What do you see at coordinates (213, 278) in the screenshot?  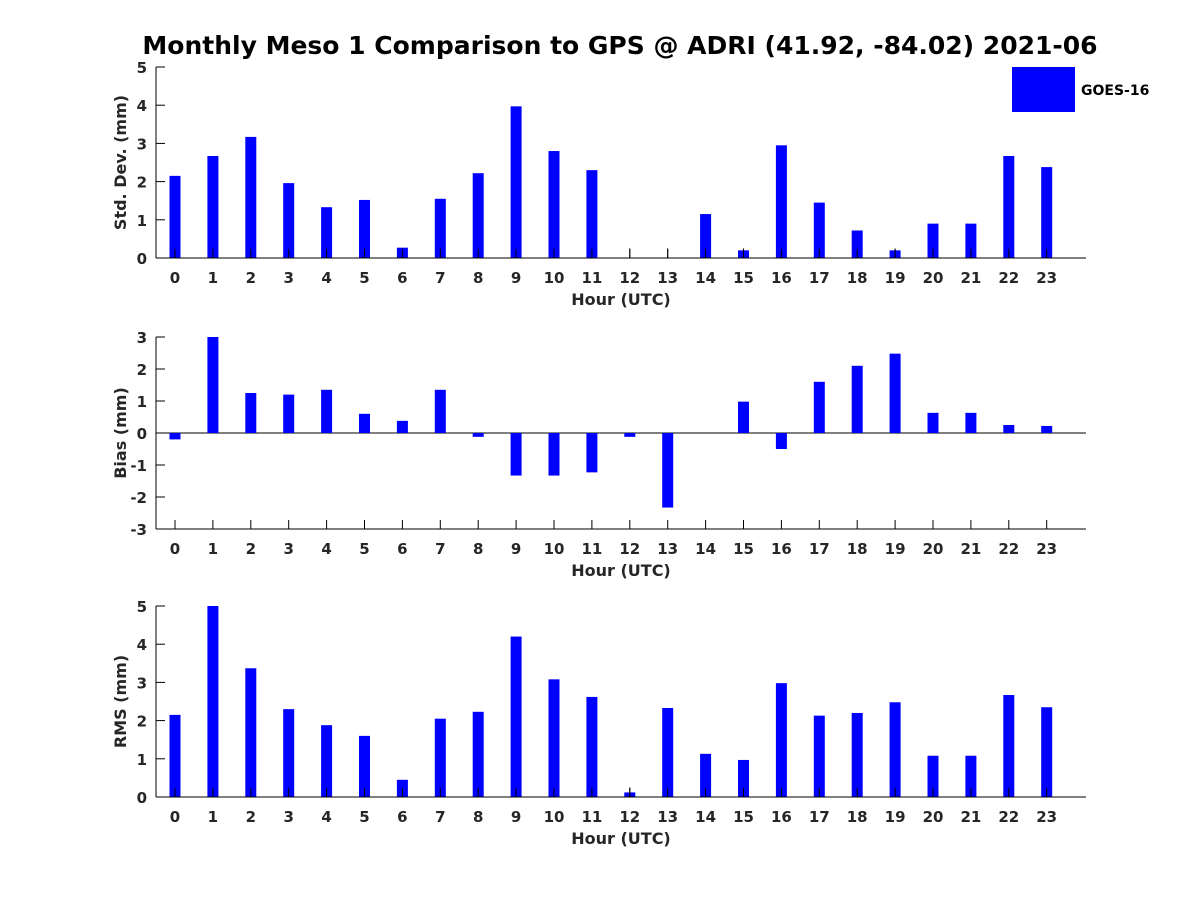 I see `x-tick-label: 1` at bounding box center [213, 278].